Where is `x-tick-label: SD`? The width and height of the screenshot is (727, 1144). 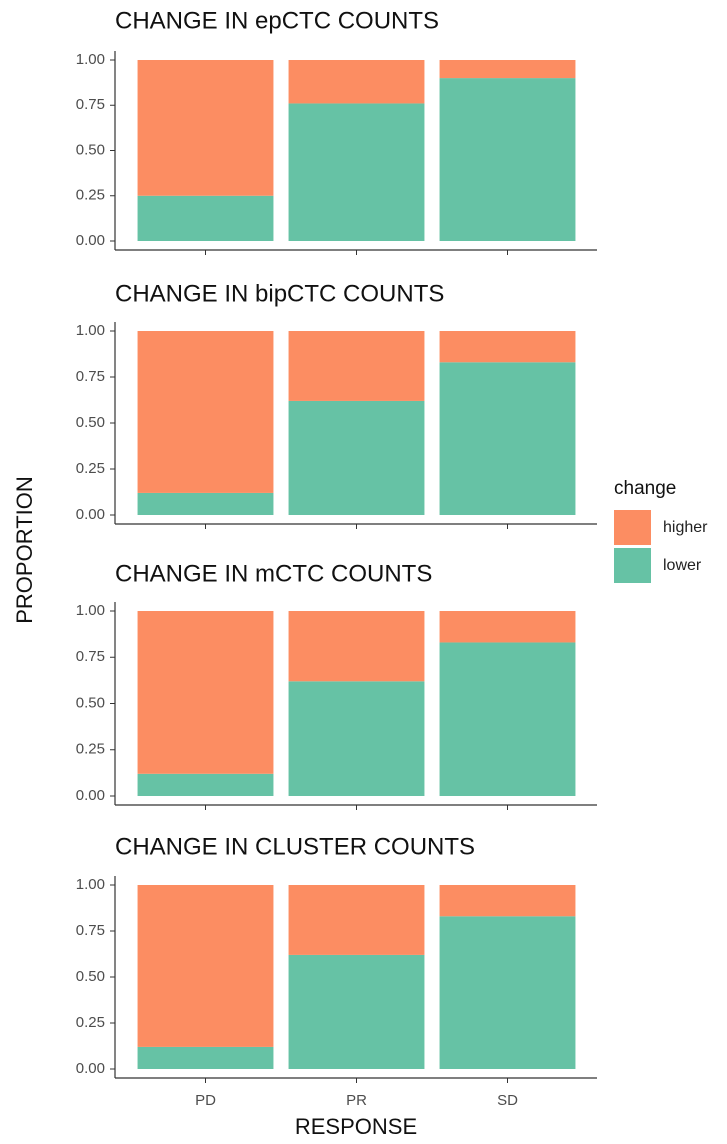 x-tick-label: SD is located at coordinates (507, 1100).